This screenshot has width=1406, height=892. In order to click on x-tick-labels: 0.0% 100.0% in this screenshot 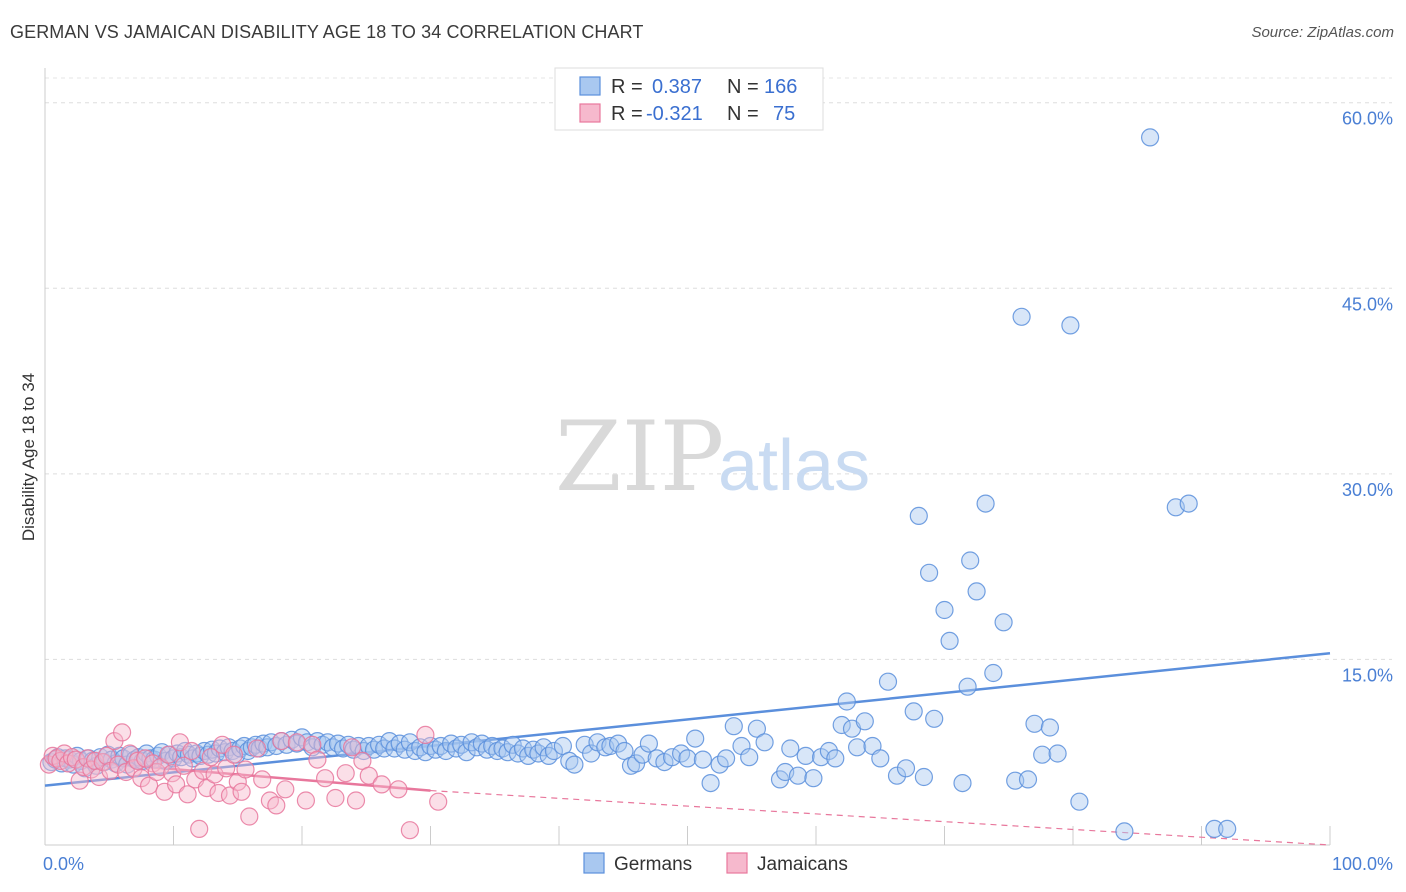, I will do `click(718, 864)`.